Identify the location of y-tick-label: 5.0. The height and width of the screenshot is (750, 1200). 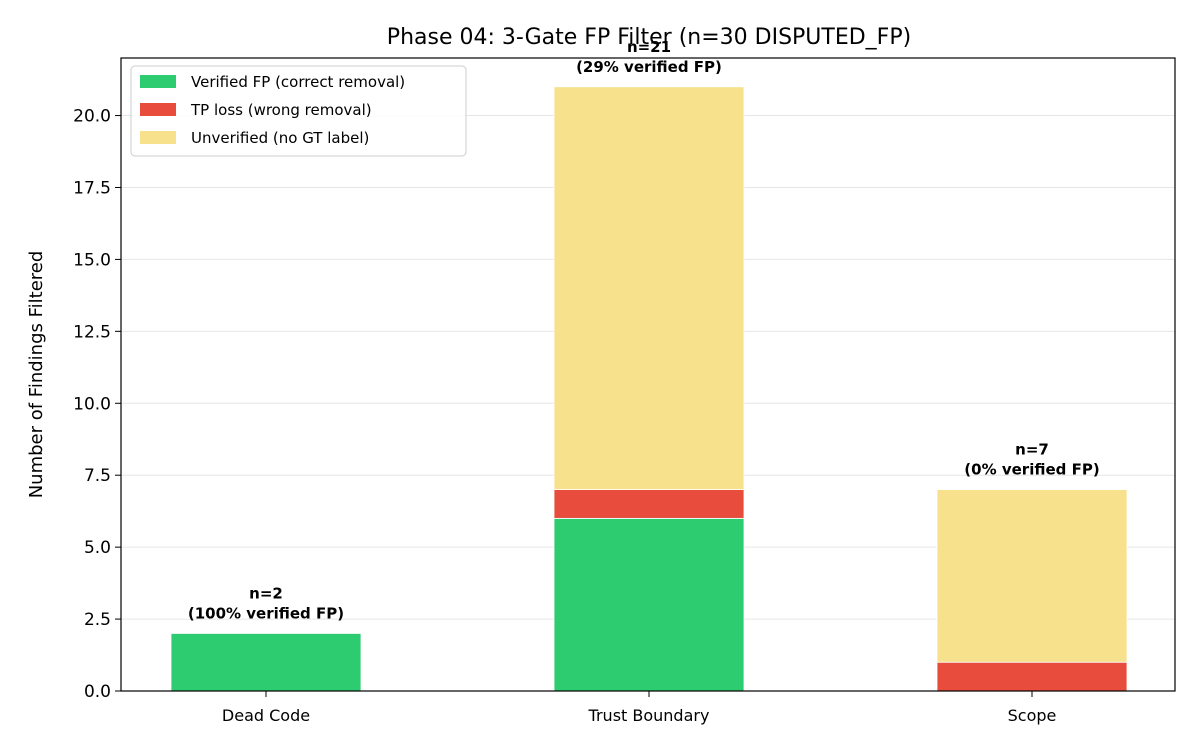
(97, 548).